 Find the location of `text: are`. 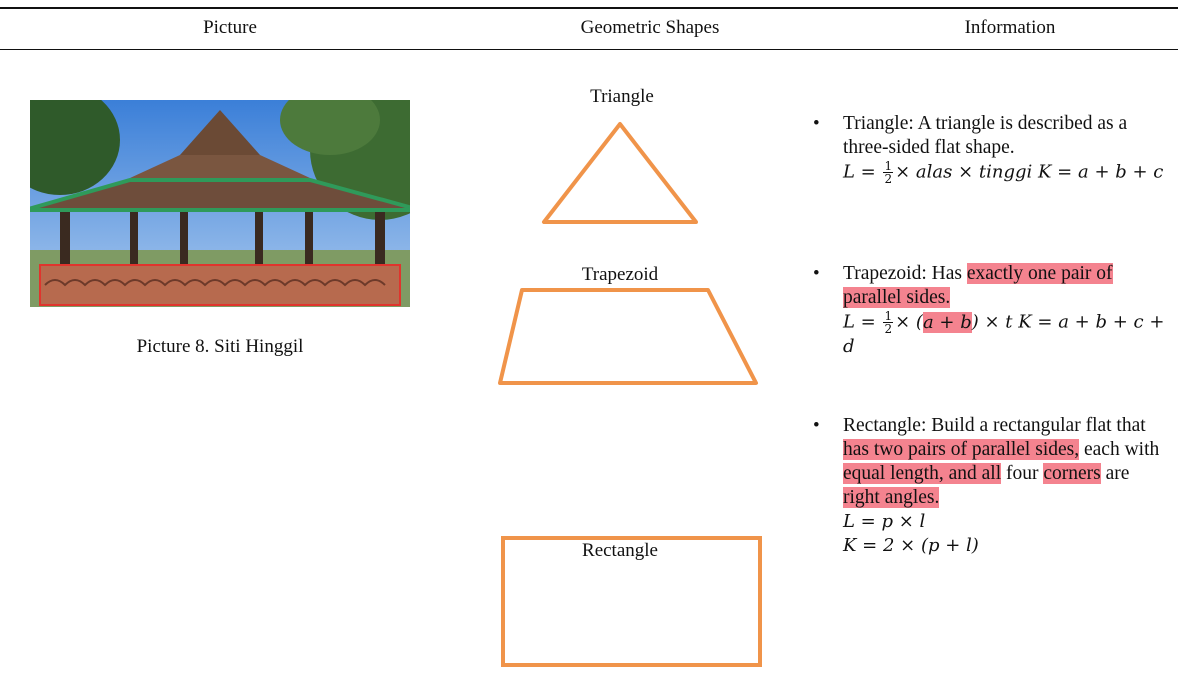

text: are is located at coordinates (1115, 473).